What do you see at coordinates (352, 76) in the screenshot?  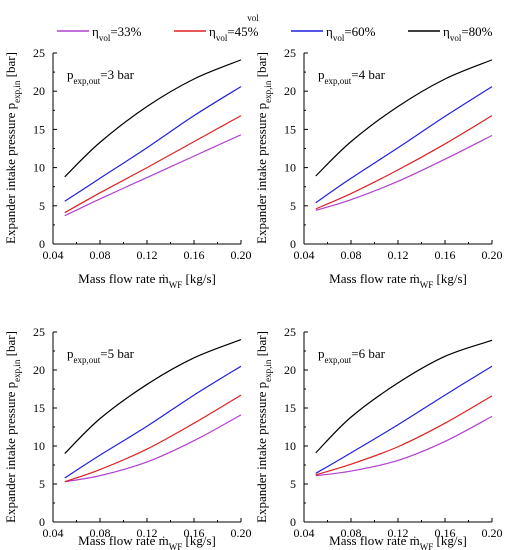 I see `panel-annotation: pexp,out=4 bar` at bounding box center [352, 76].